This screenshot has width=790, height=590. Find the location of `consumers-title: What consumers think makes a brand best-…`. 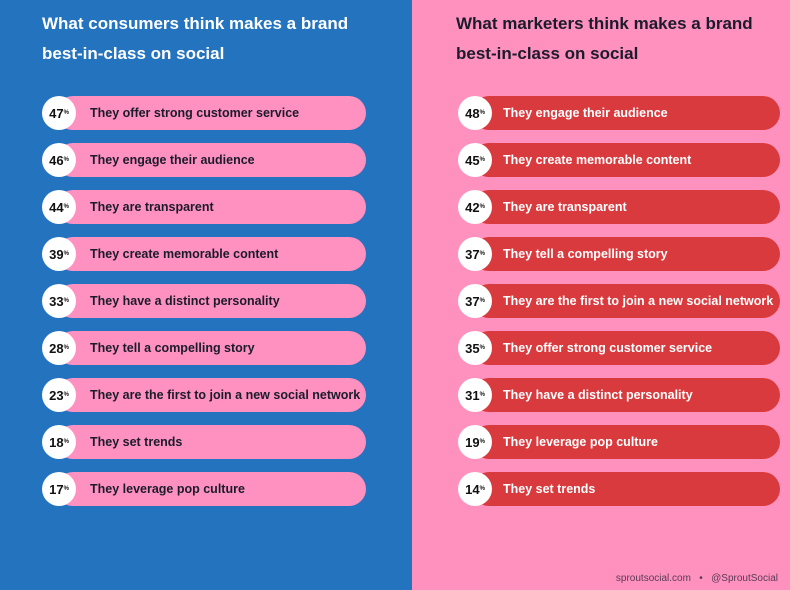

consumers-title: What consumers think makes a brand best-… is located at coordinates (195, 38).